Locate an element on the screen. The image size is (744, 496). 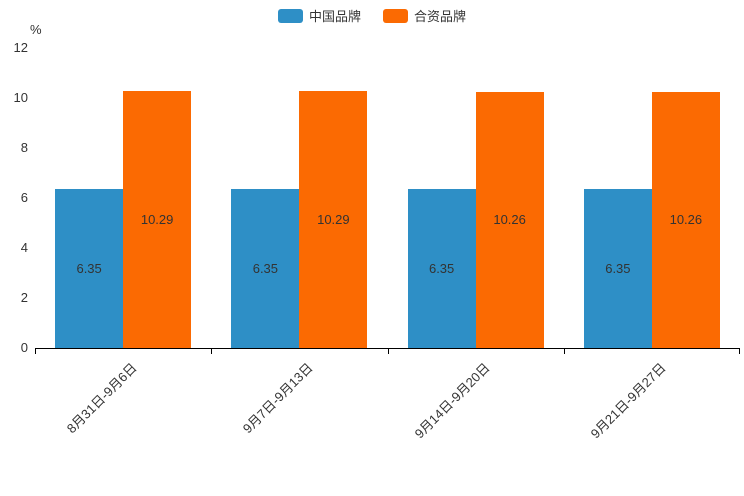
legend-label: 合资品牌 is located at coordinates (440, 16).